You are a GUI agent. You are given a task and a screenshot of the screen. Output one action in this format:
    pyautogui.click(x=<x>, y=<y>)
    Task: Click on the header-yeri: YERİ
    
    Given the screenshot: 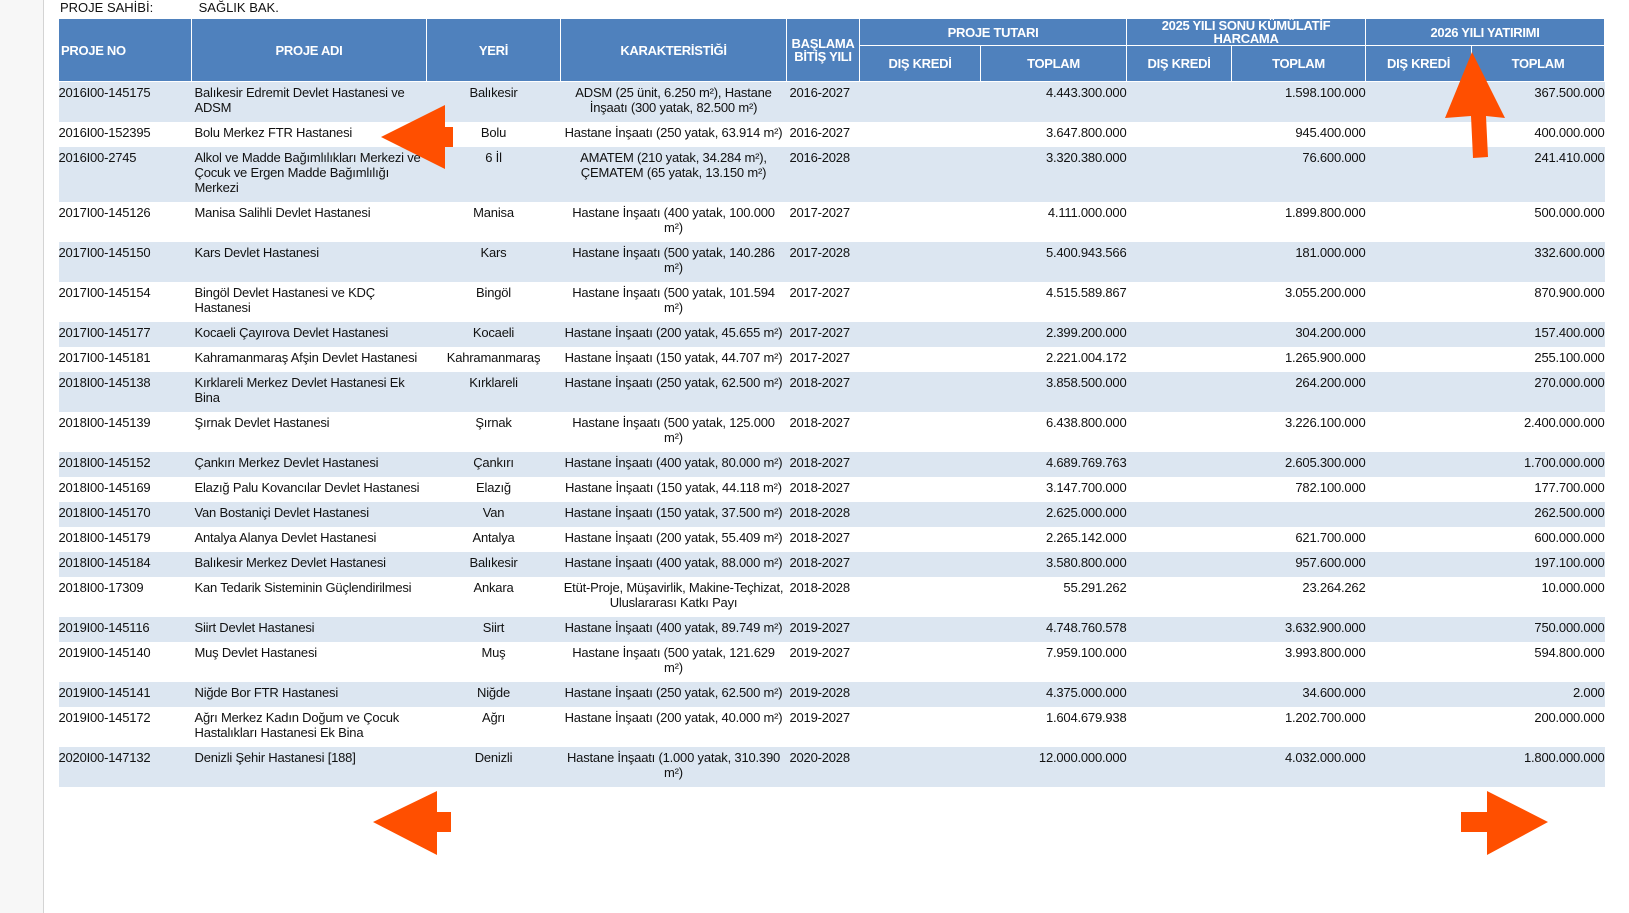 What is the action you would take?
    pyautogui.click(x=493, y=50)
    